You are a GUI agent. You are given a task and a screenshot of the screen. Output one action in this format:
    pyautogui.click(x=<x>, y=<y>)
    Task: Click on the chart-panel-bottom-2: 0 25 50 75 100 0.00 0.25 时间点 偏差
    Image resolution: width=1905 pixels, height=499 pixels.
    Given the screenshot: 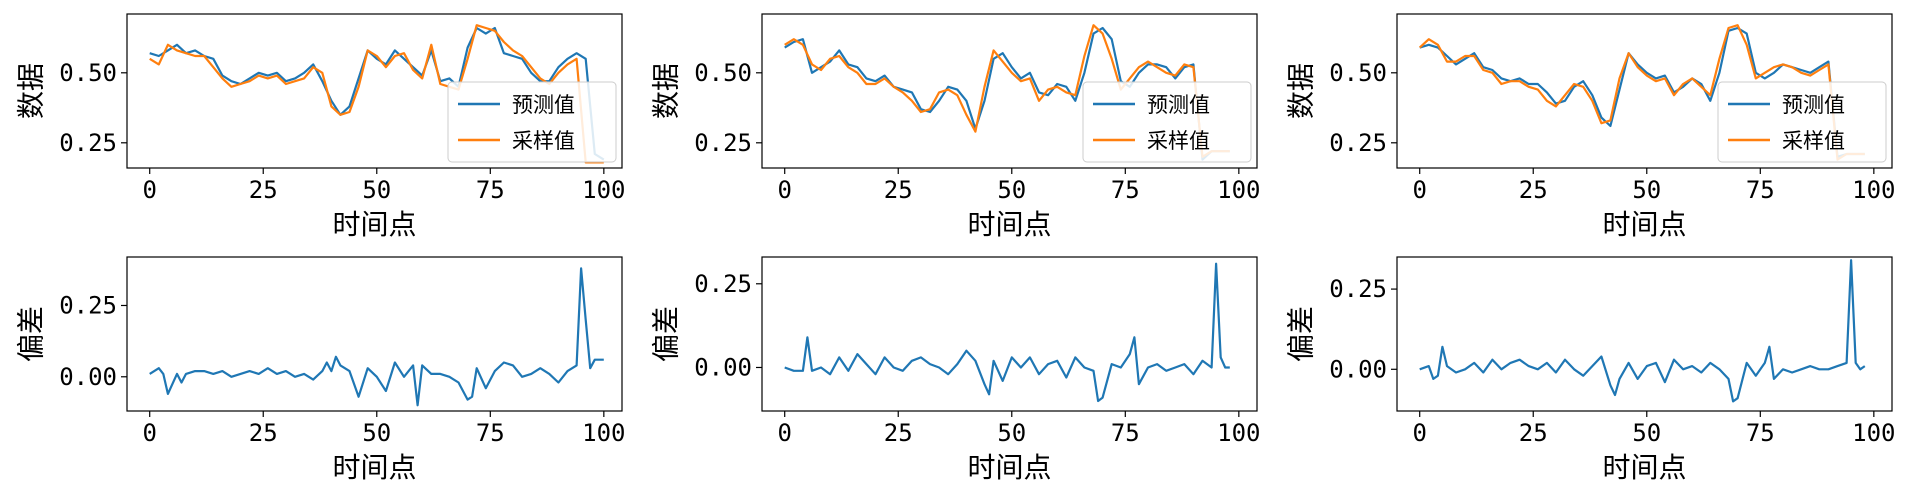 What is the action you would take?
    pyautogui.click(x=955, y=370)
    